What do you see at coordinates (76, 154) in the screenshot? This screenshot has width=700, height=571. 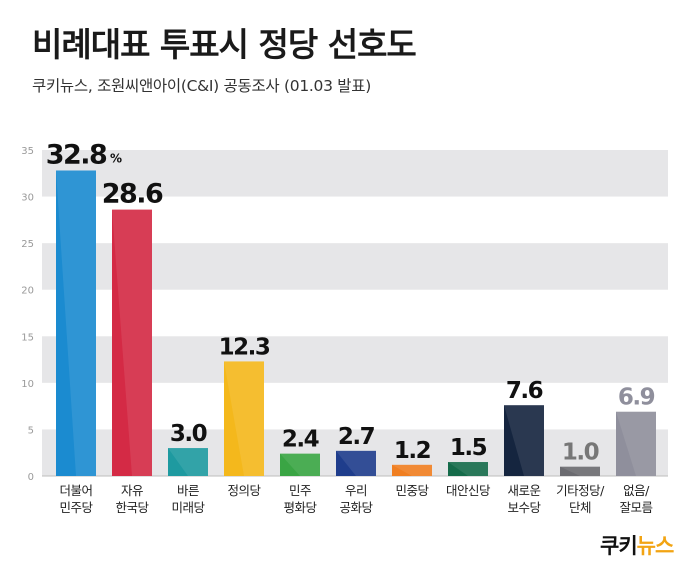 I see `value-label: 32.8` at bounding box center [76, 154].